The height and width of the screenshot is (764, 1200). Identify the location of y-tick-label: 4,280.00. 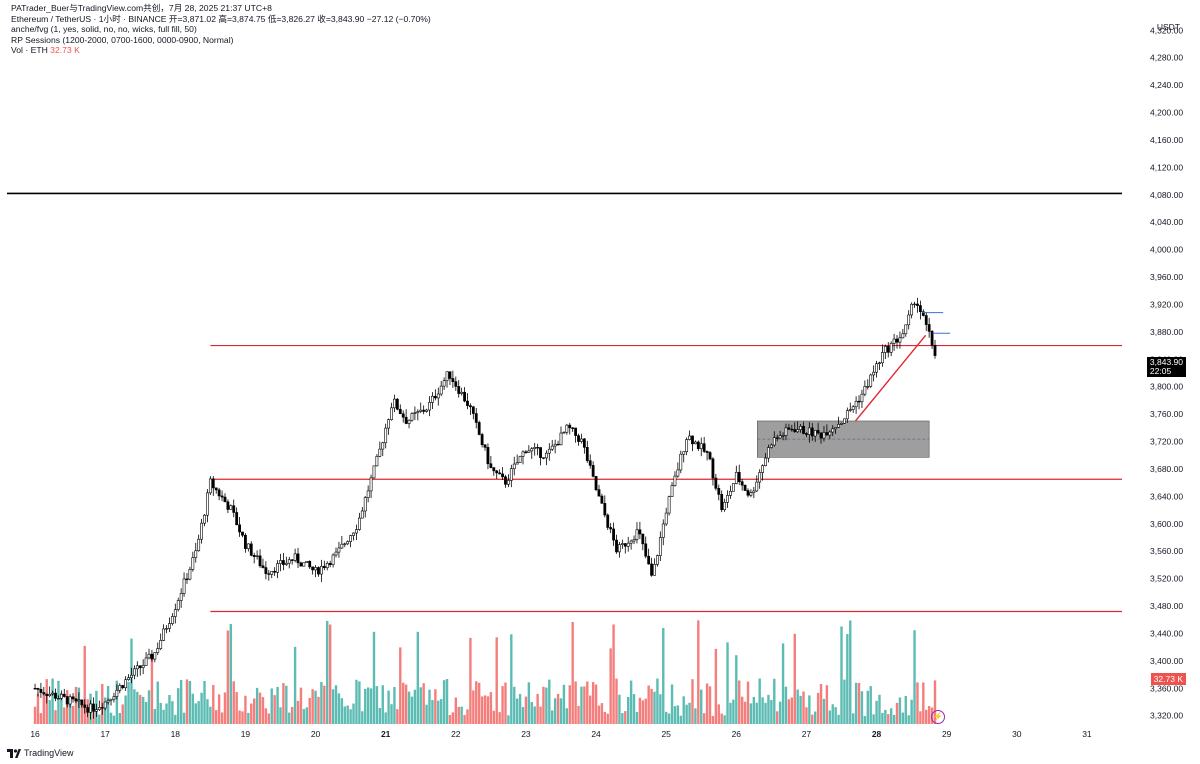
(1166, 58).